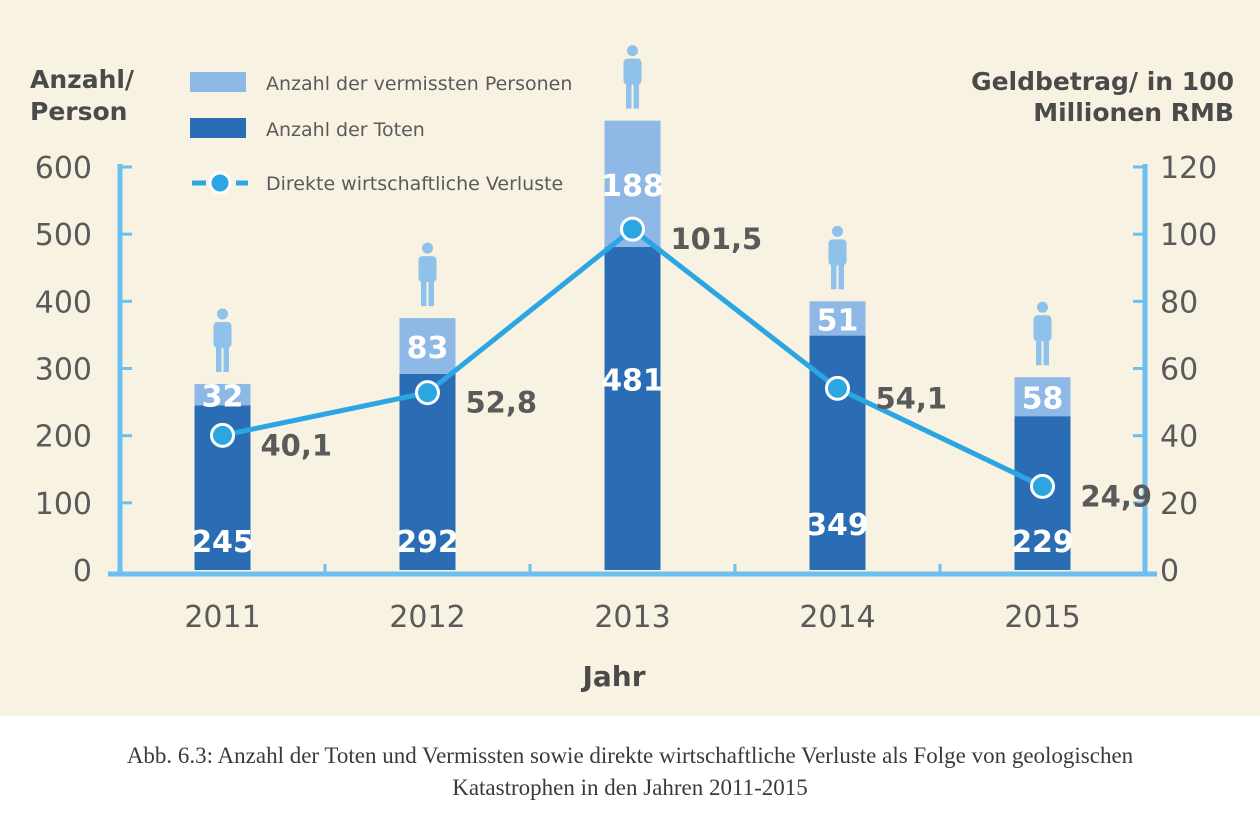  What do you see at coordinates (297, 445) in the screenshot?
I see `loss-value-label: 40,1` at bounding box center [297, 445].